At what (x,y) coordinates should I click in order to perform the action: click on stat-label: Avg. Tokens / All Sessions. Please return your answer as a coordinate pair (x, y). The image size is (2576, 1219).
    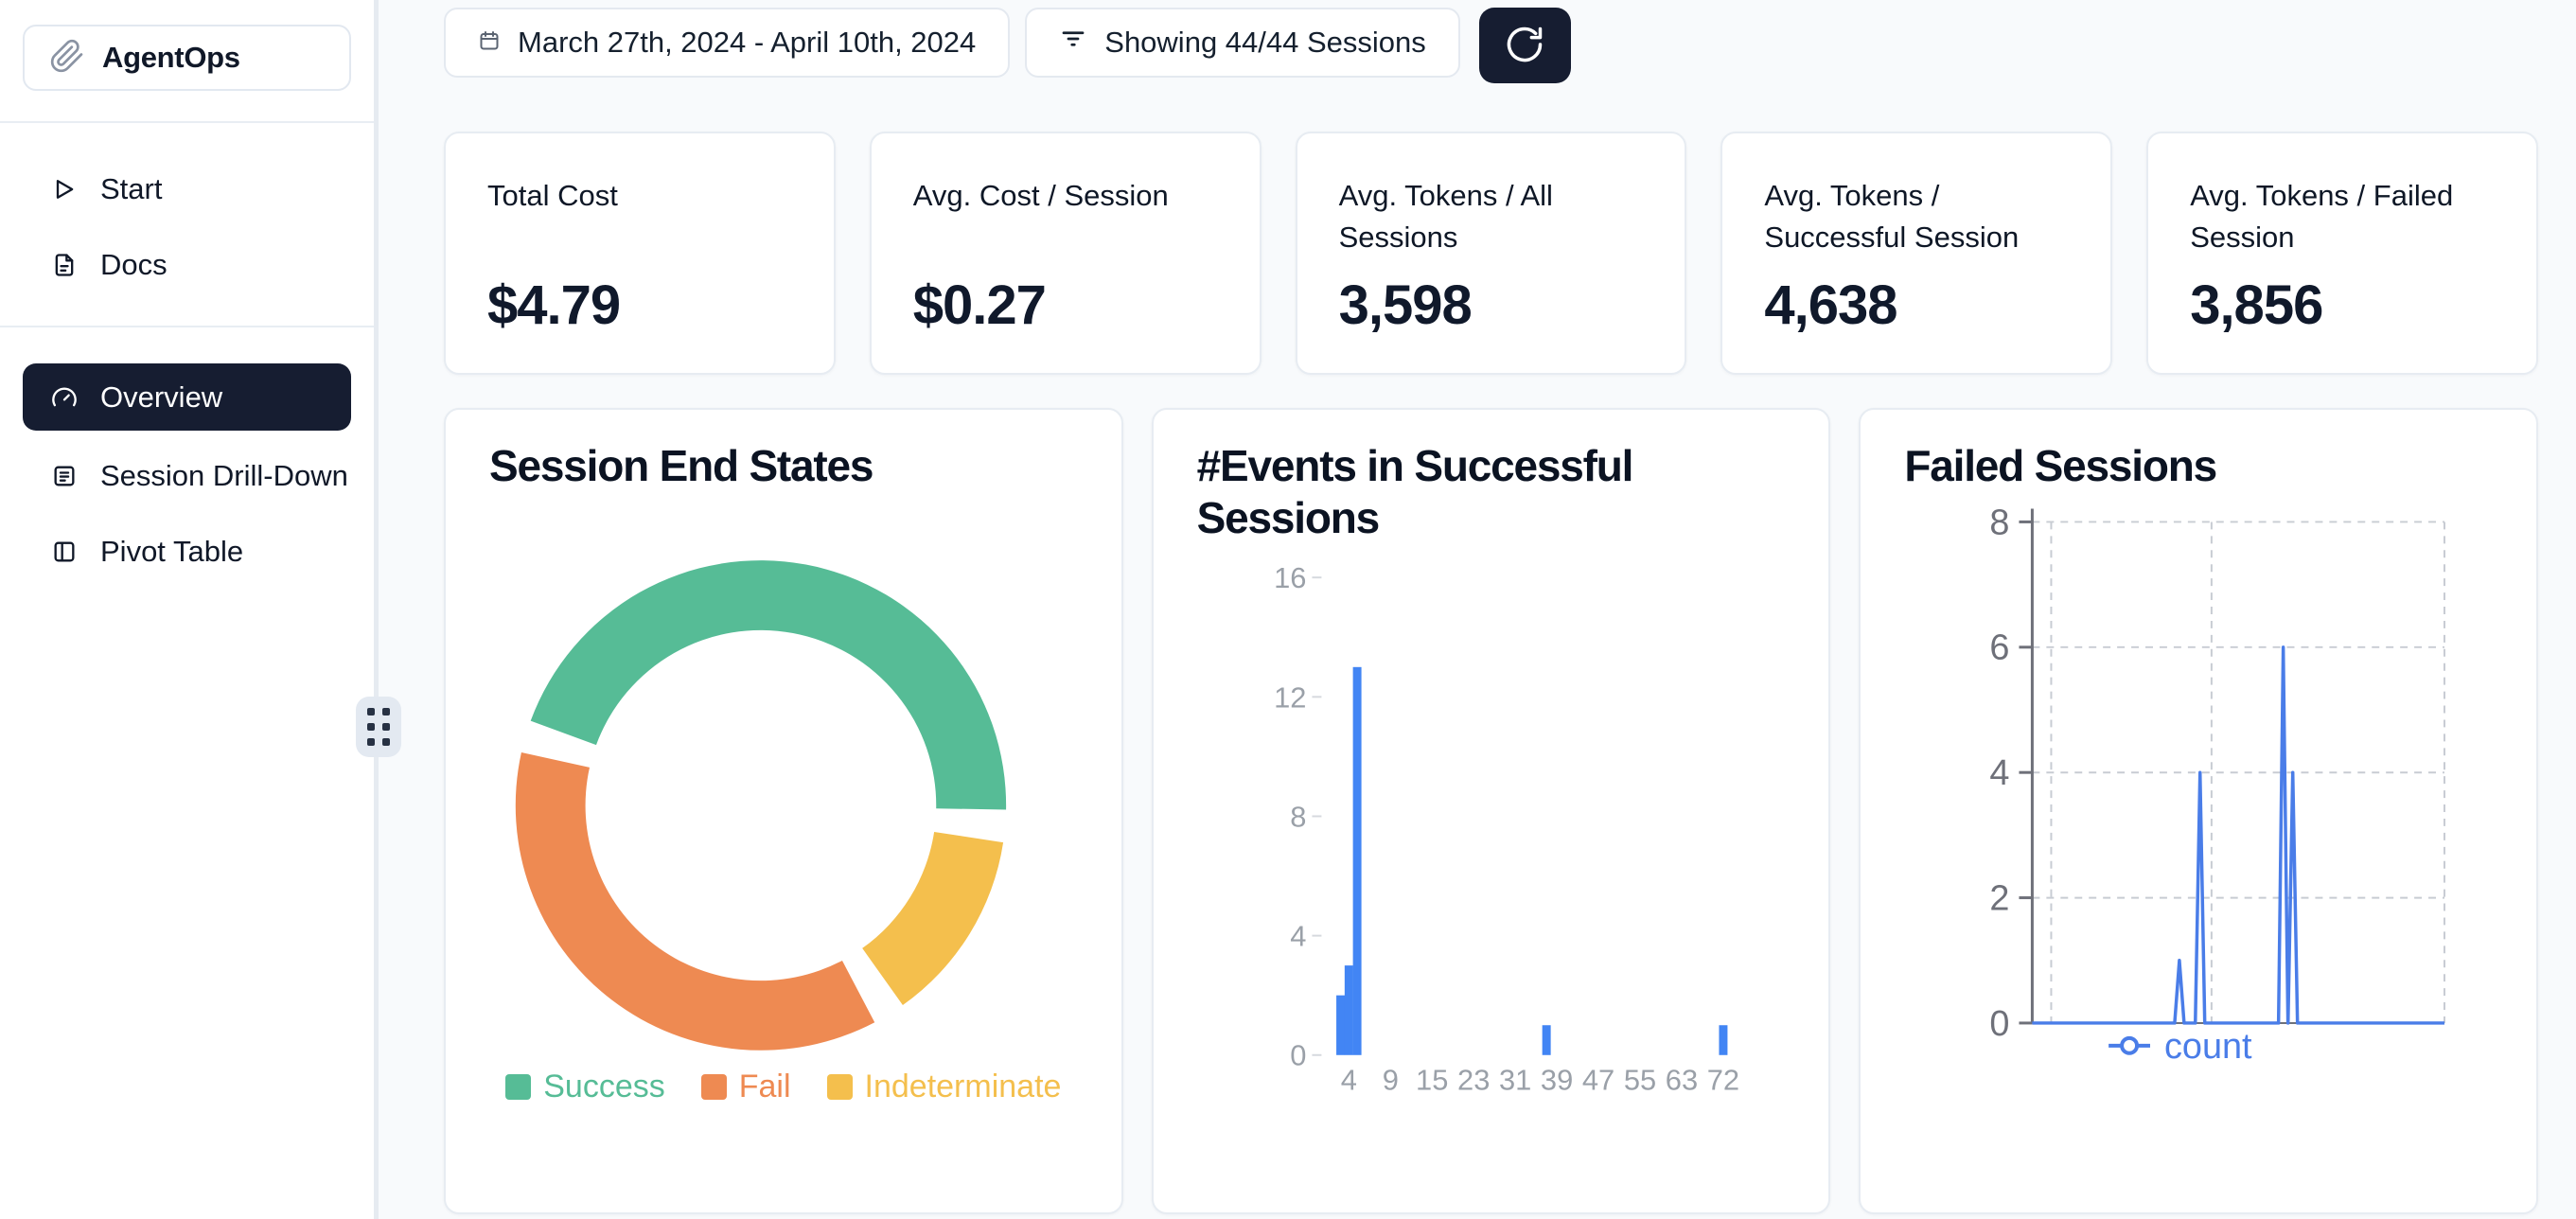
    Looking at the image, I should click on (1445, 216).